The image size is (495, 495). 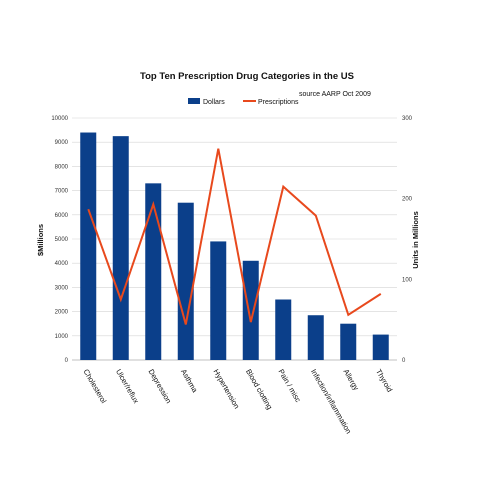 I want to click on legend-label-prescriptions: Prescriptions, so click(x=278, y=102).